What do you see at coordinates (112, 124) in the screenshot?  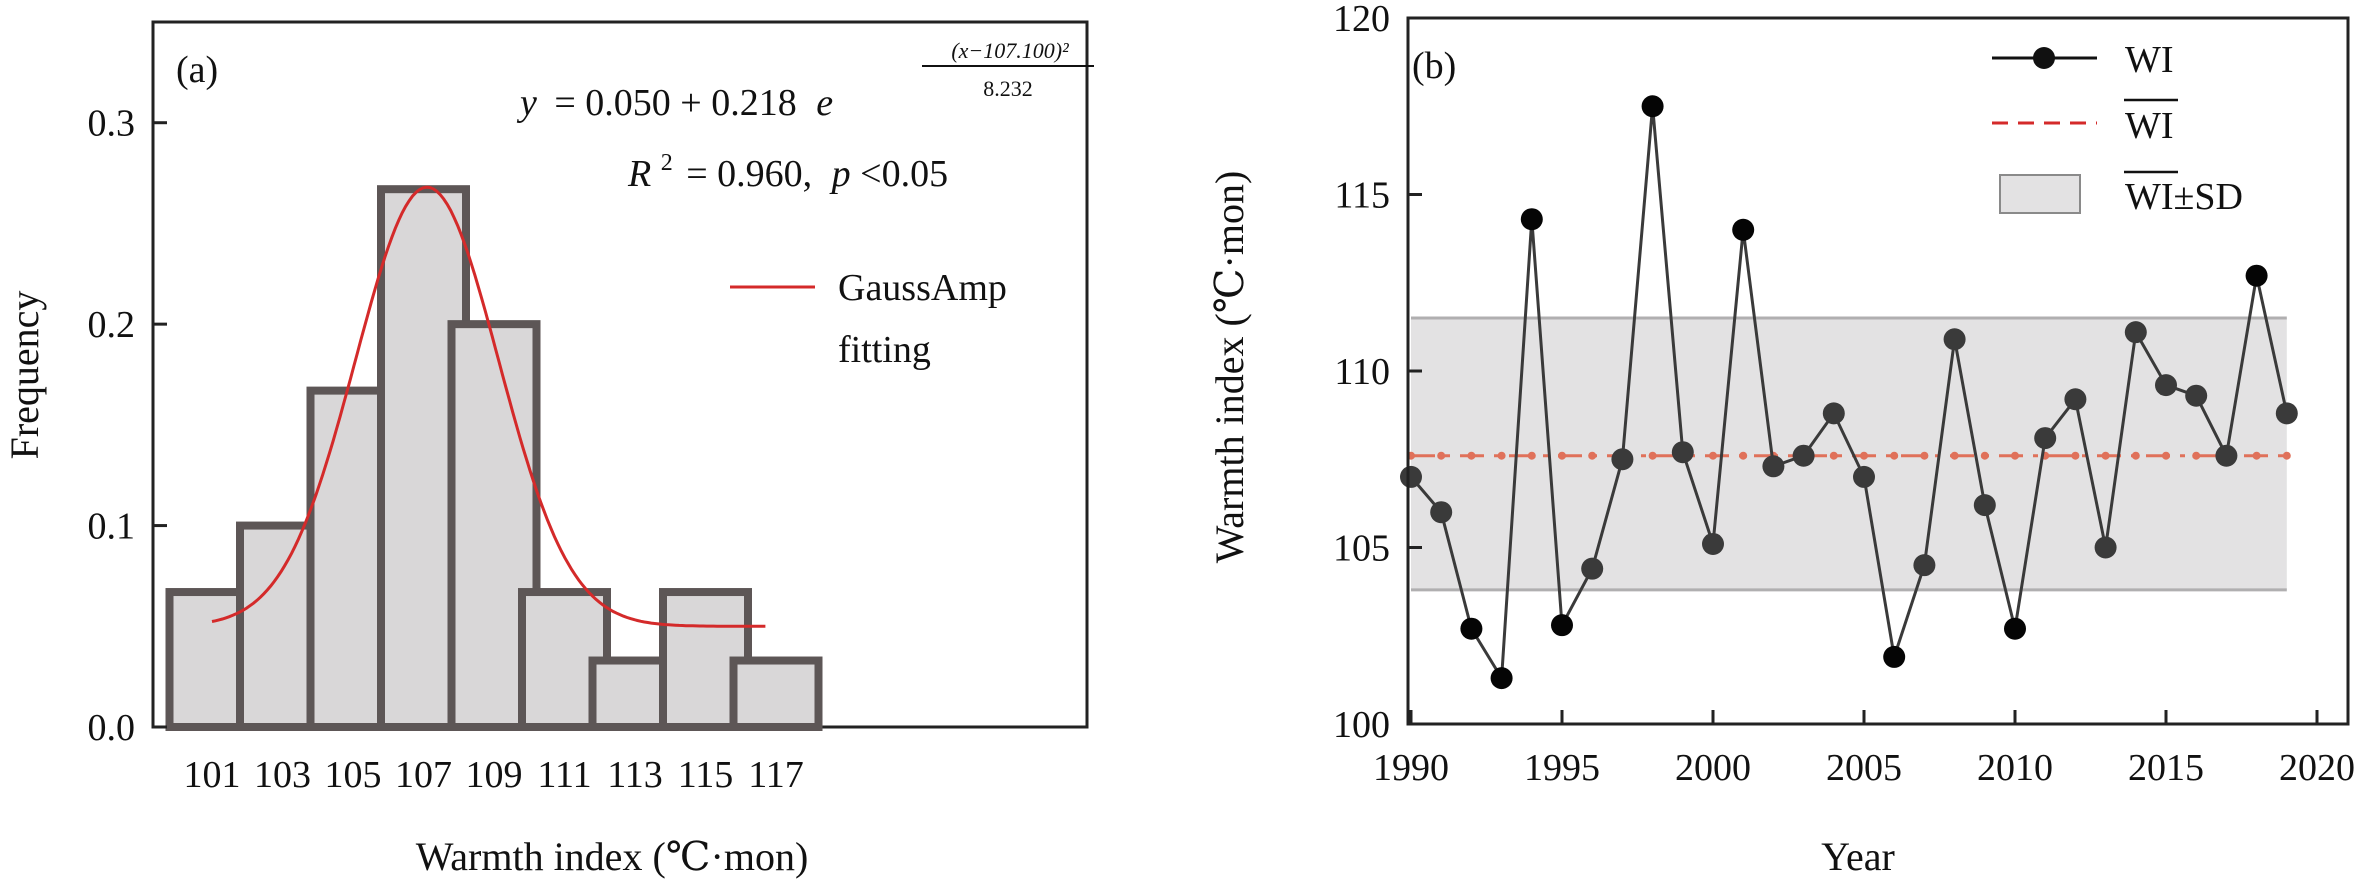 I see `y-tick-label: 0.3` at bounding box center [112, 124].